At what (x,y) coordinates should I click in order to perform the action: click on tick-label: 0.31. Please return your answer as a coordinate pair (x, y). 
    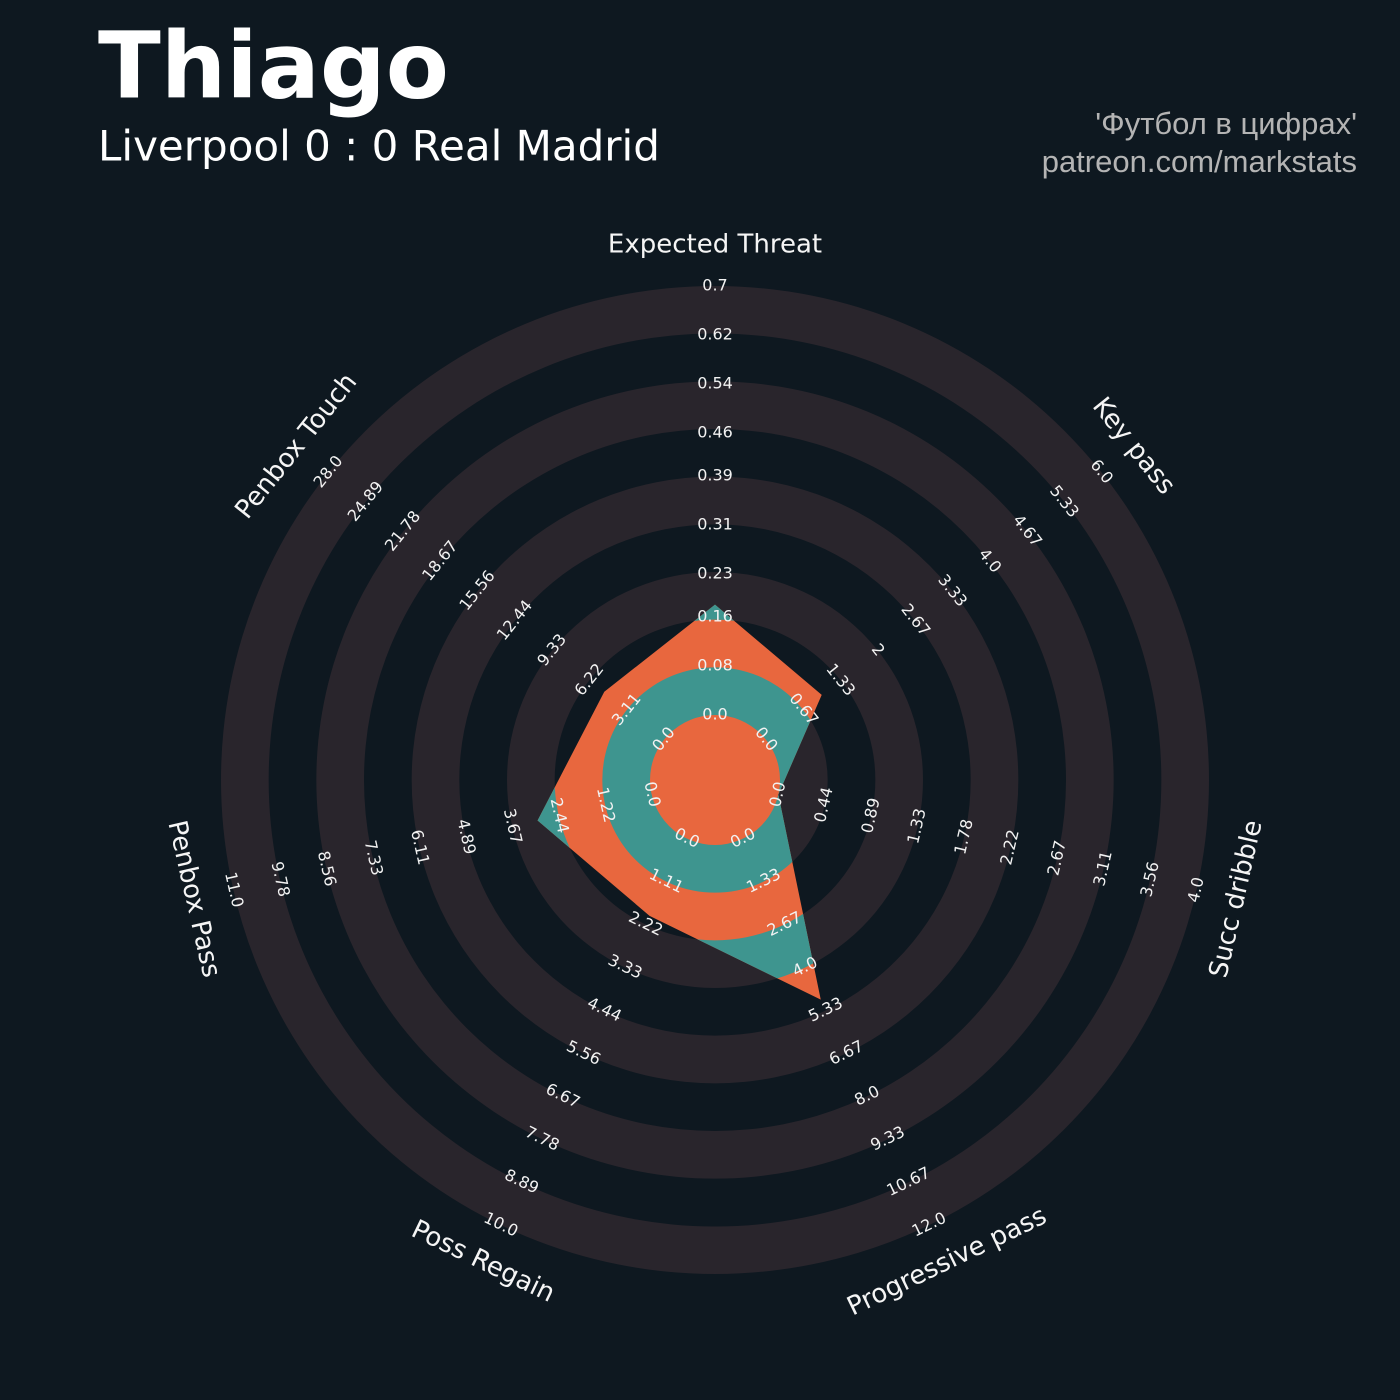
    Looking at the image, I should click on (715, 524).